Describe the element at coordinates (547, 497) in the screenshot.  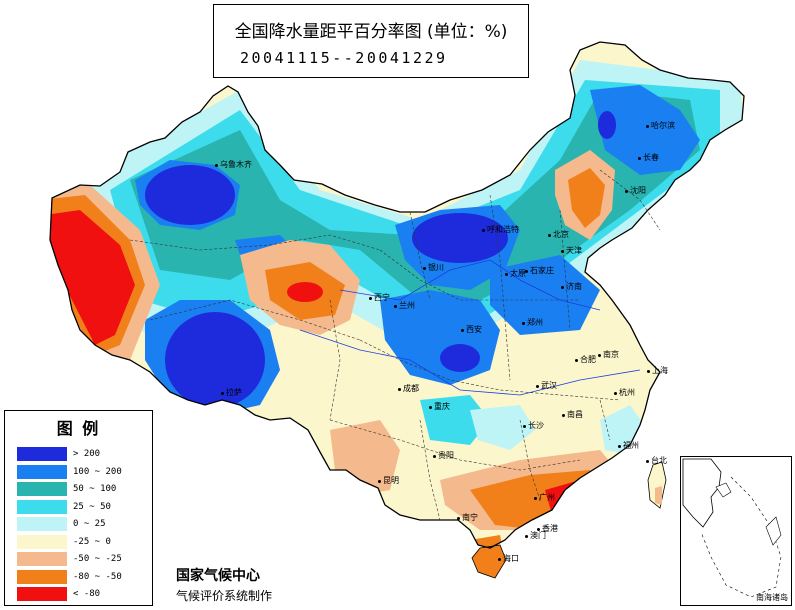
I see `city-label: 广州` at that location.